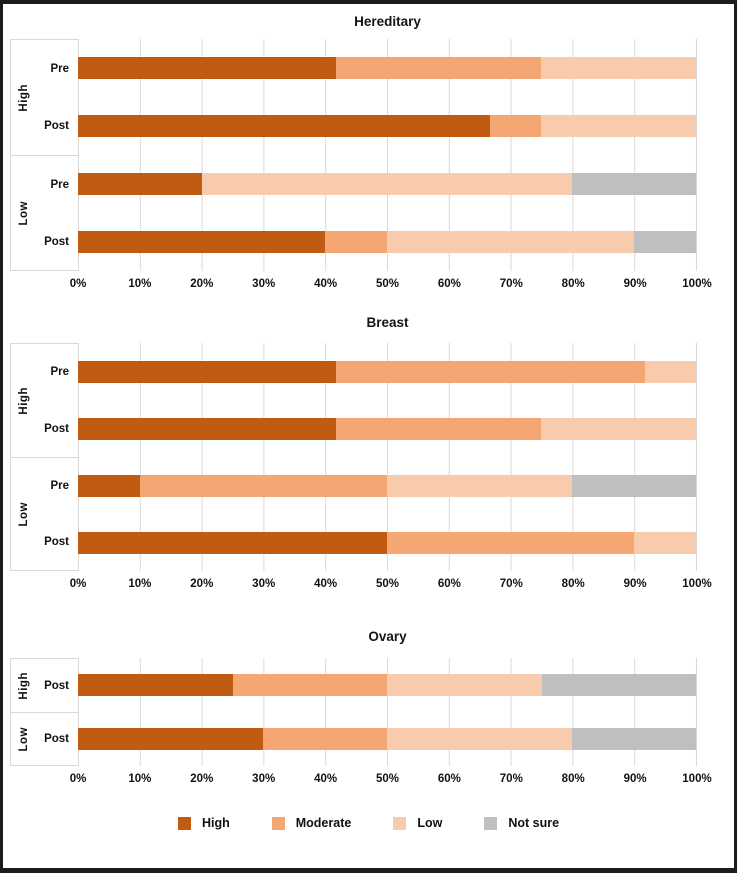  I want to click on x-tick-label: 90%, so click(635, 779).